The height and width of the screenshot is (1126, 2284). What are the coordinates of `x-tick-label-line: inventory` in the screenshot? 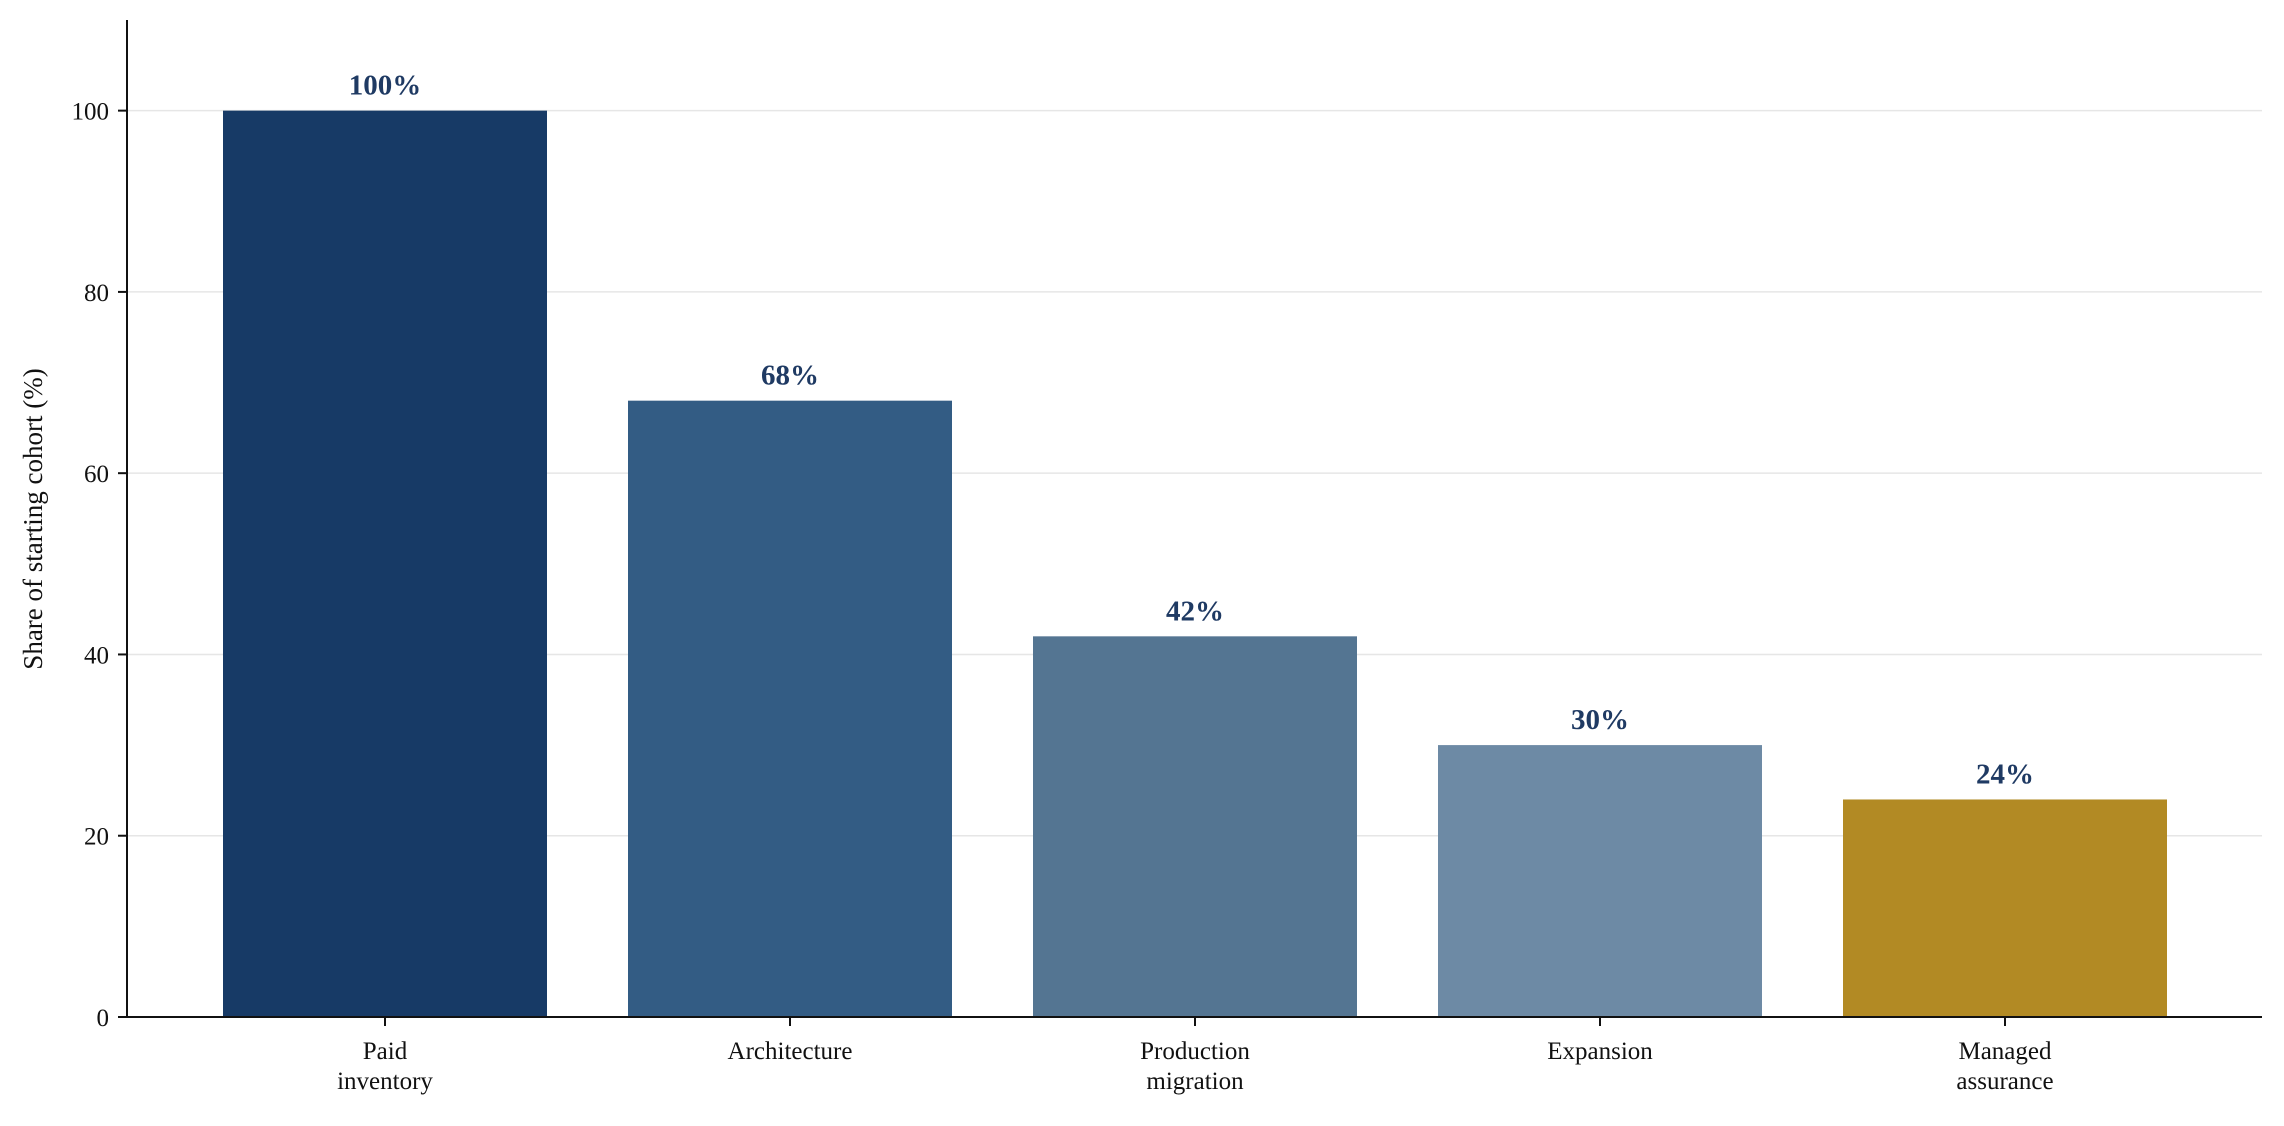 It's located at (385, 1081).